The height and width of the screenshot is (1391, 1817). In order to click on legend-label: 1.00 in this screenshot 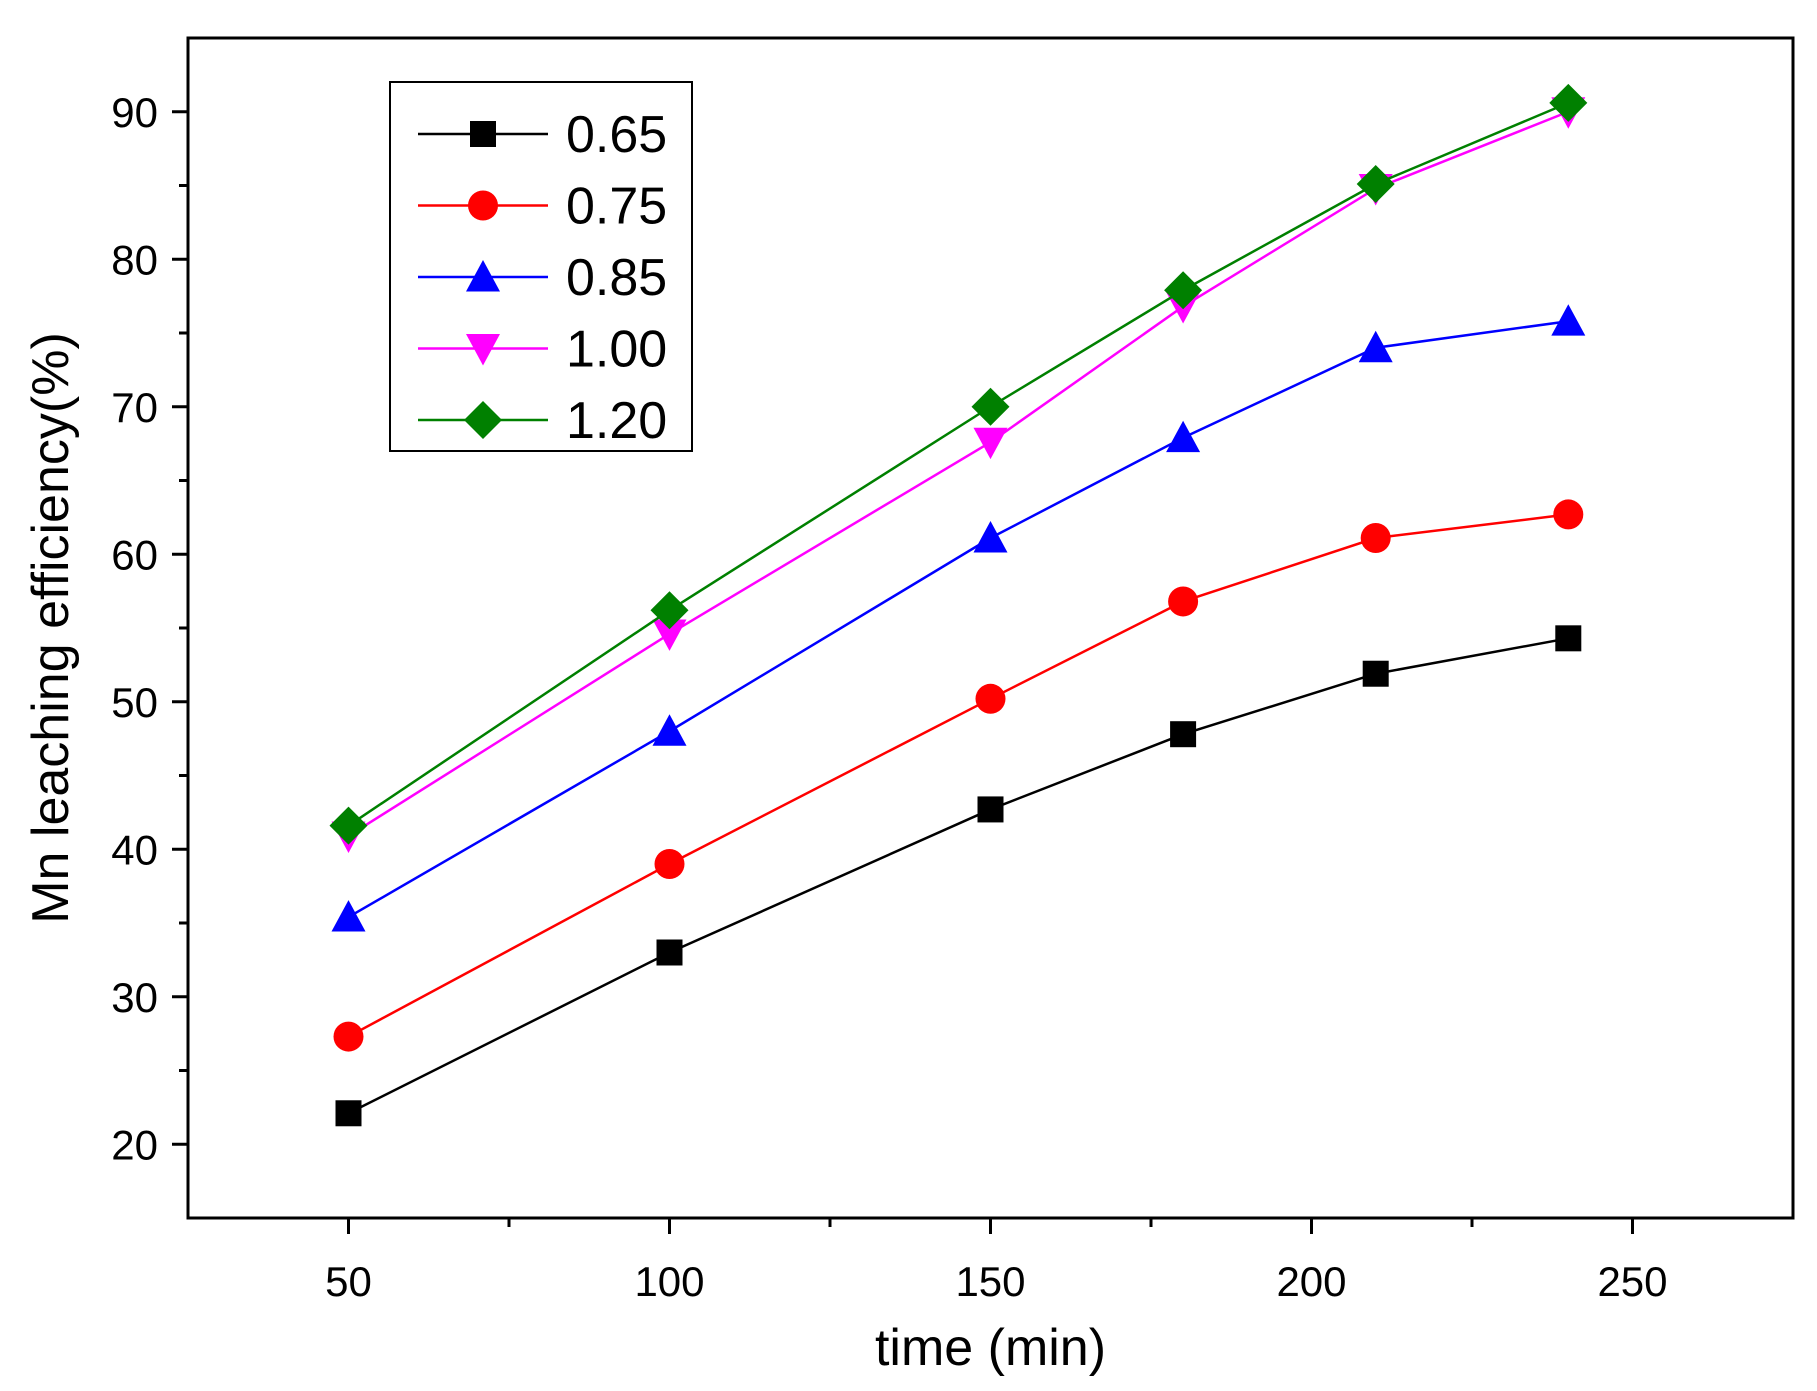, I will do `click(616, 350)`.